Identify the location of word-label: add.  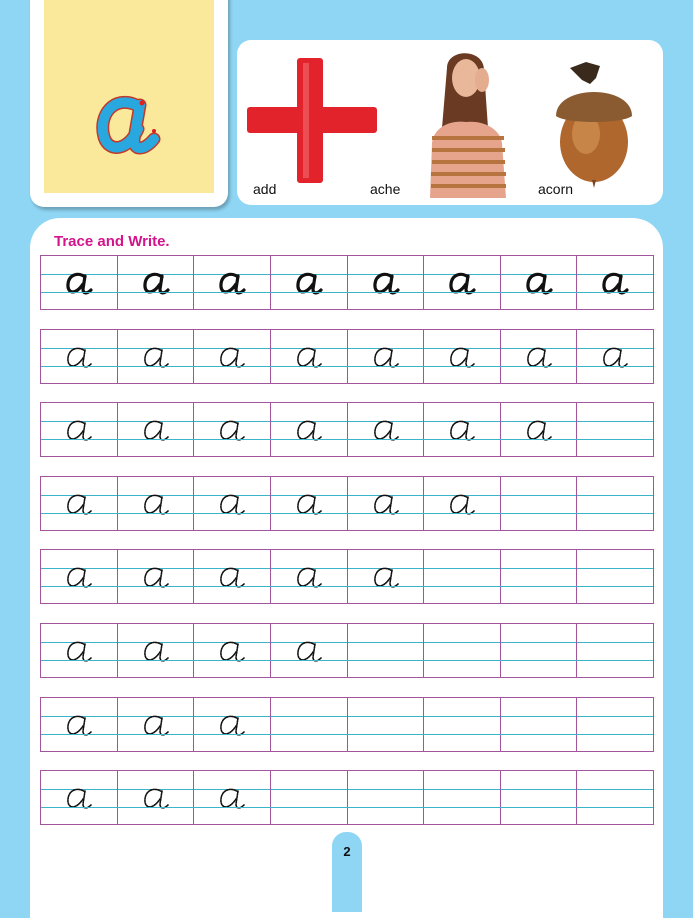
(265, 189).